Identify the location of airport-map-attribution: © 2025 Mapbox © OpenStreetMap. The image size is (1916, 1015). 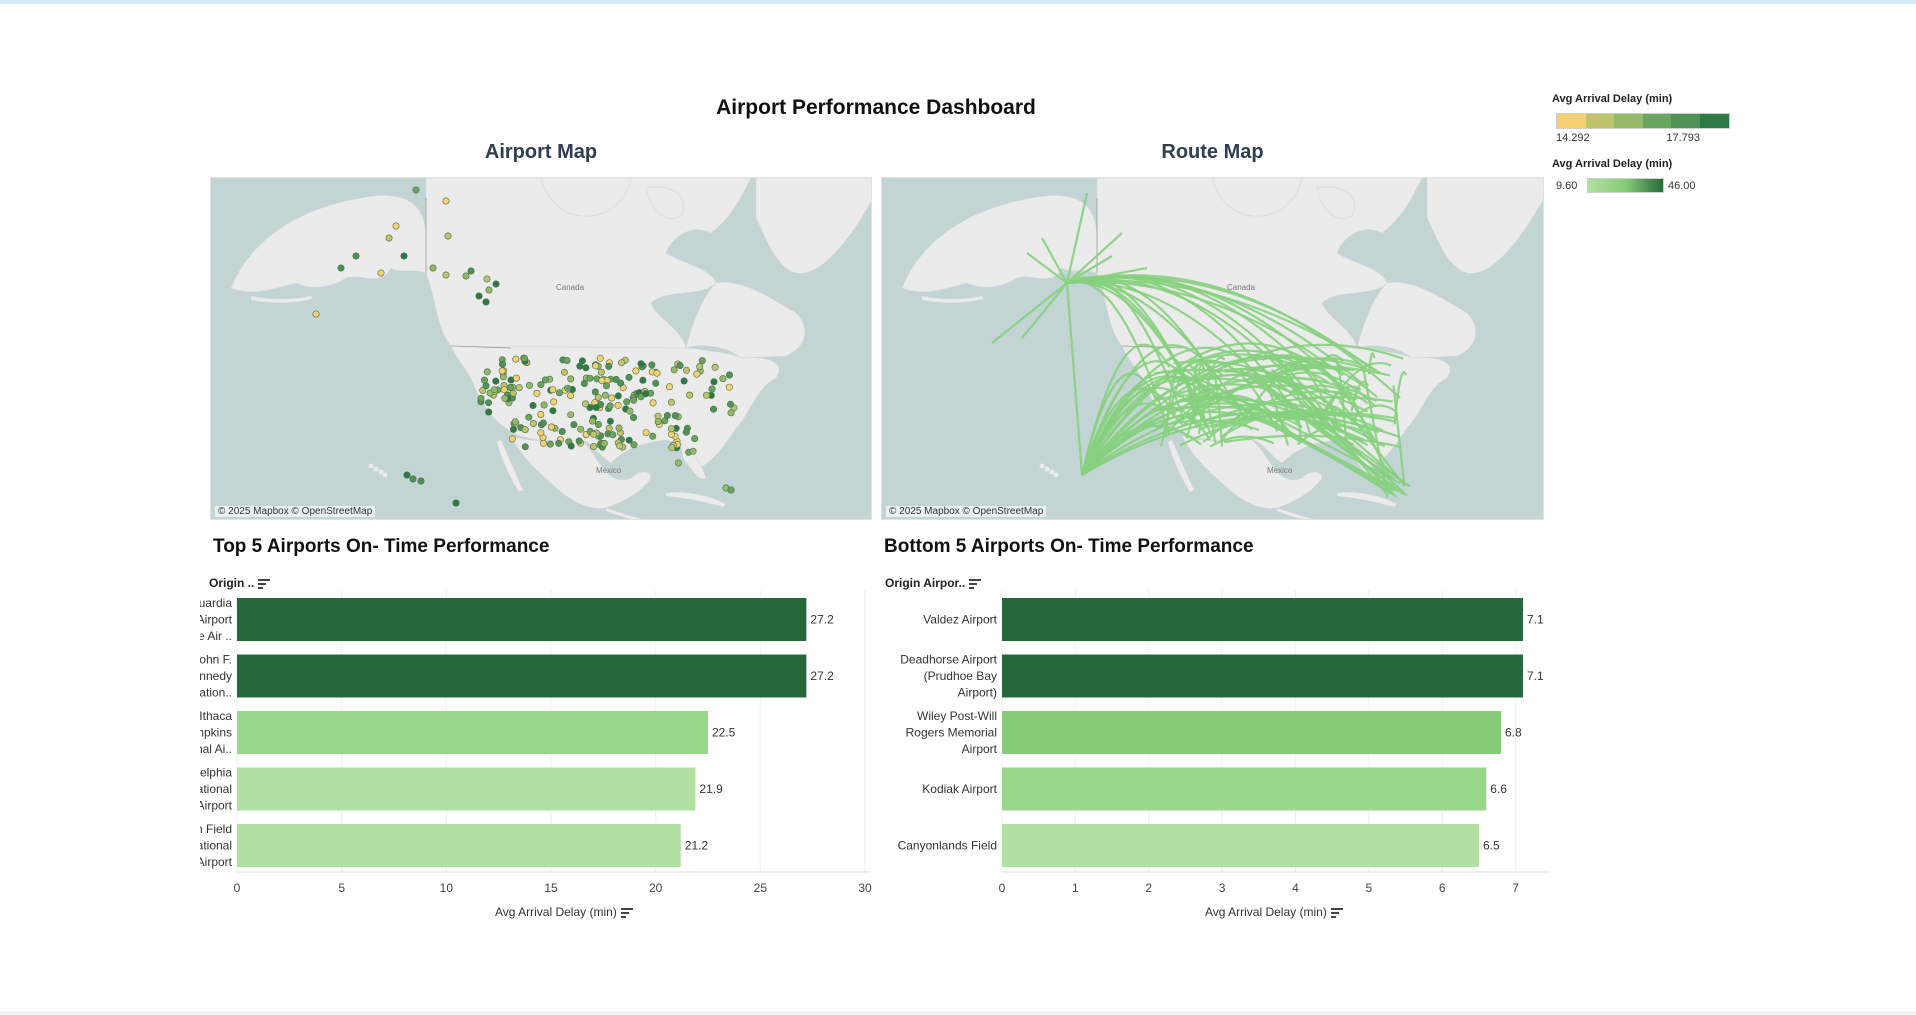
(295, 511).